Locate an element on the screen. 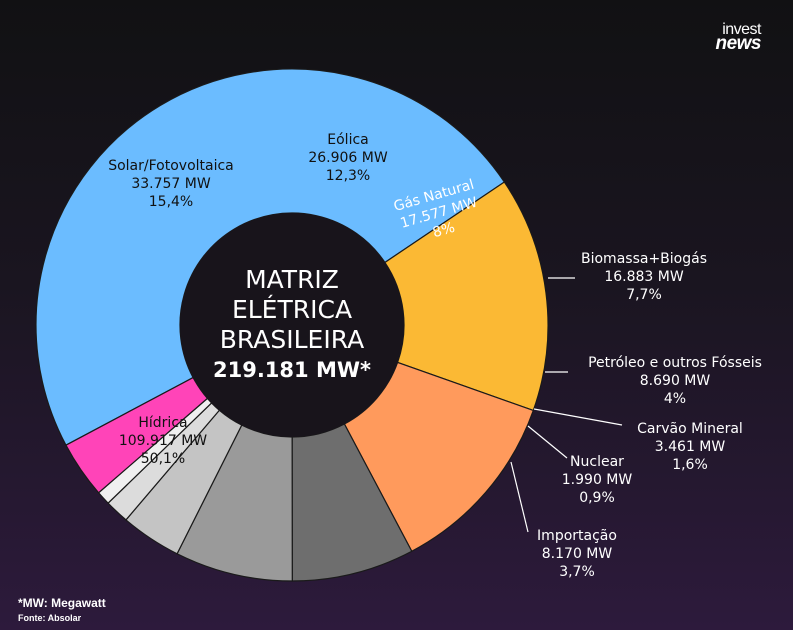 The image size is (793, 630). slice-label-percent: 50,1% is located at coordinates (163, 459).